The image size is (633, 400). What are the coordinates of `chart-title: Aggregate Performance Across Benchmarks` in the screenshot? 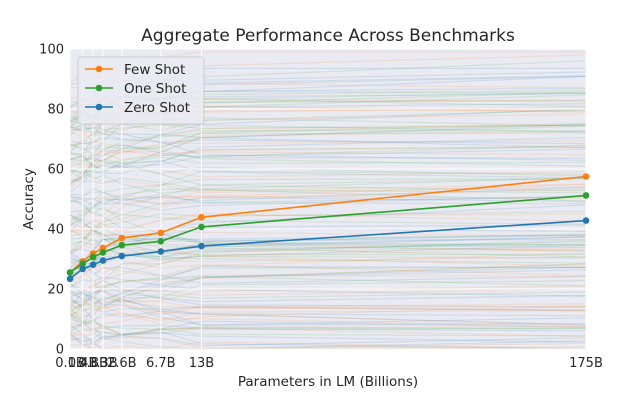 It's located at (328, 36).